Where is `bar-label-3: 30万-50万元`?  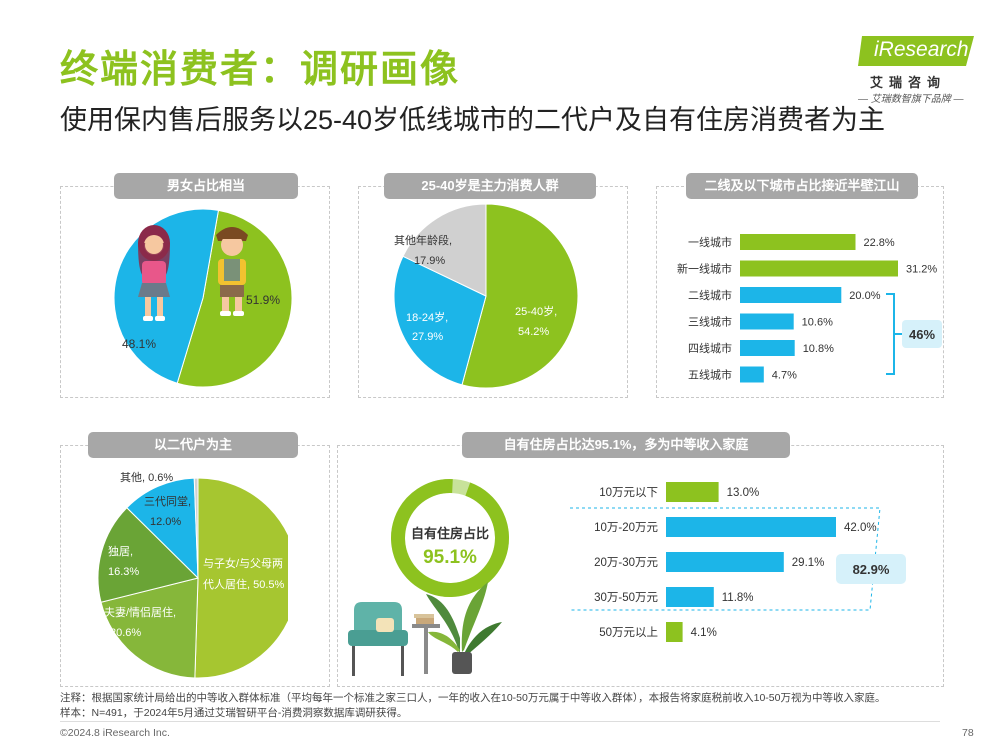 bar-label-3: 30万-50万元 is located at coordinates (626, 598).